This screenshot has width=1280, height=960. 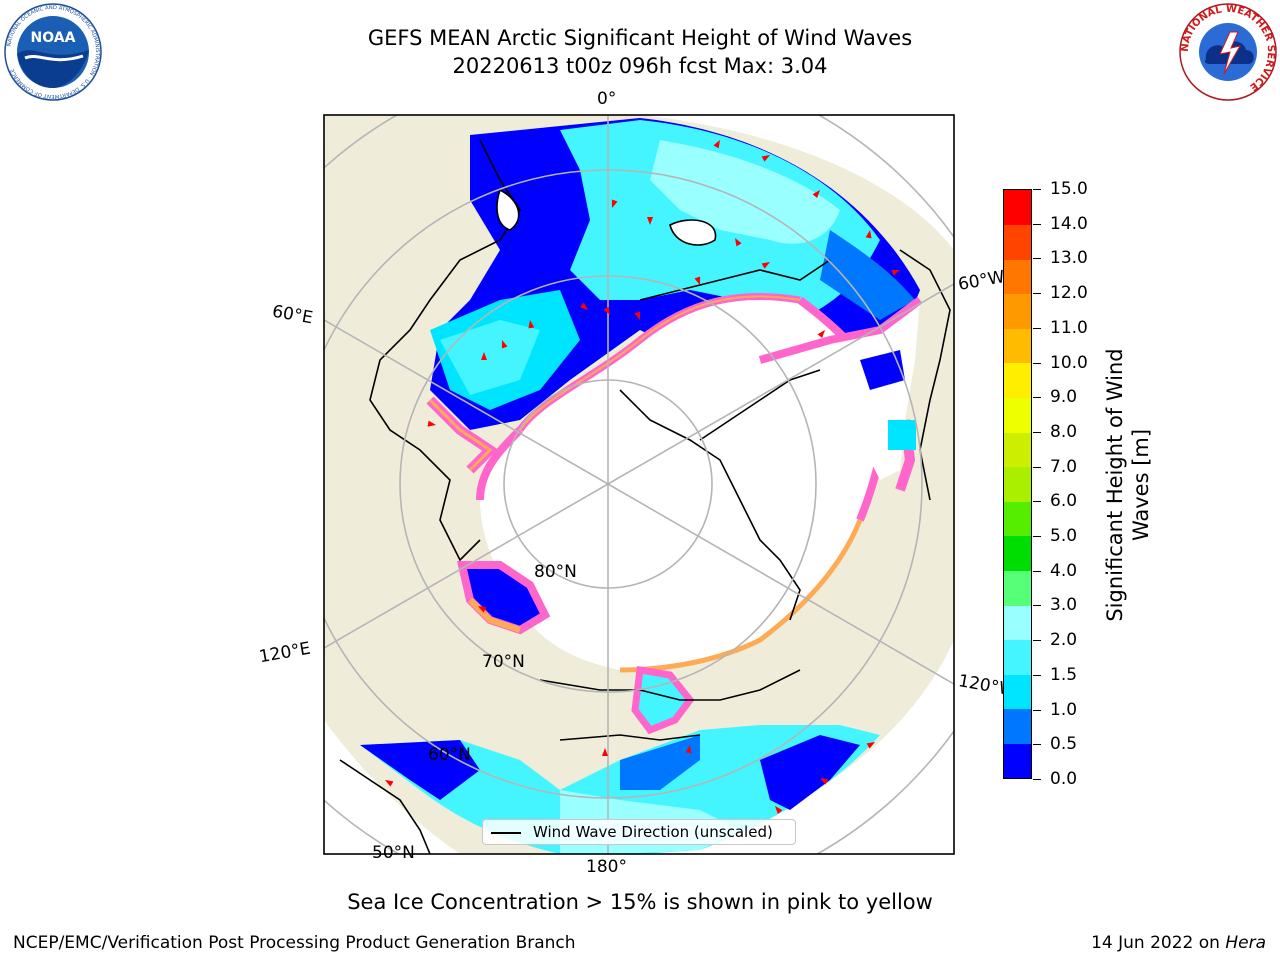 I want to click on colorbar, so click(x=1017, y=484).